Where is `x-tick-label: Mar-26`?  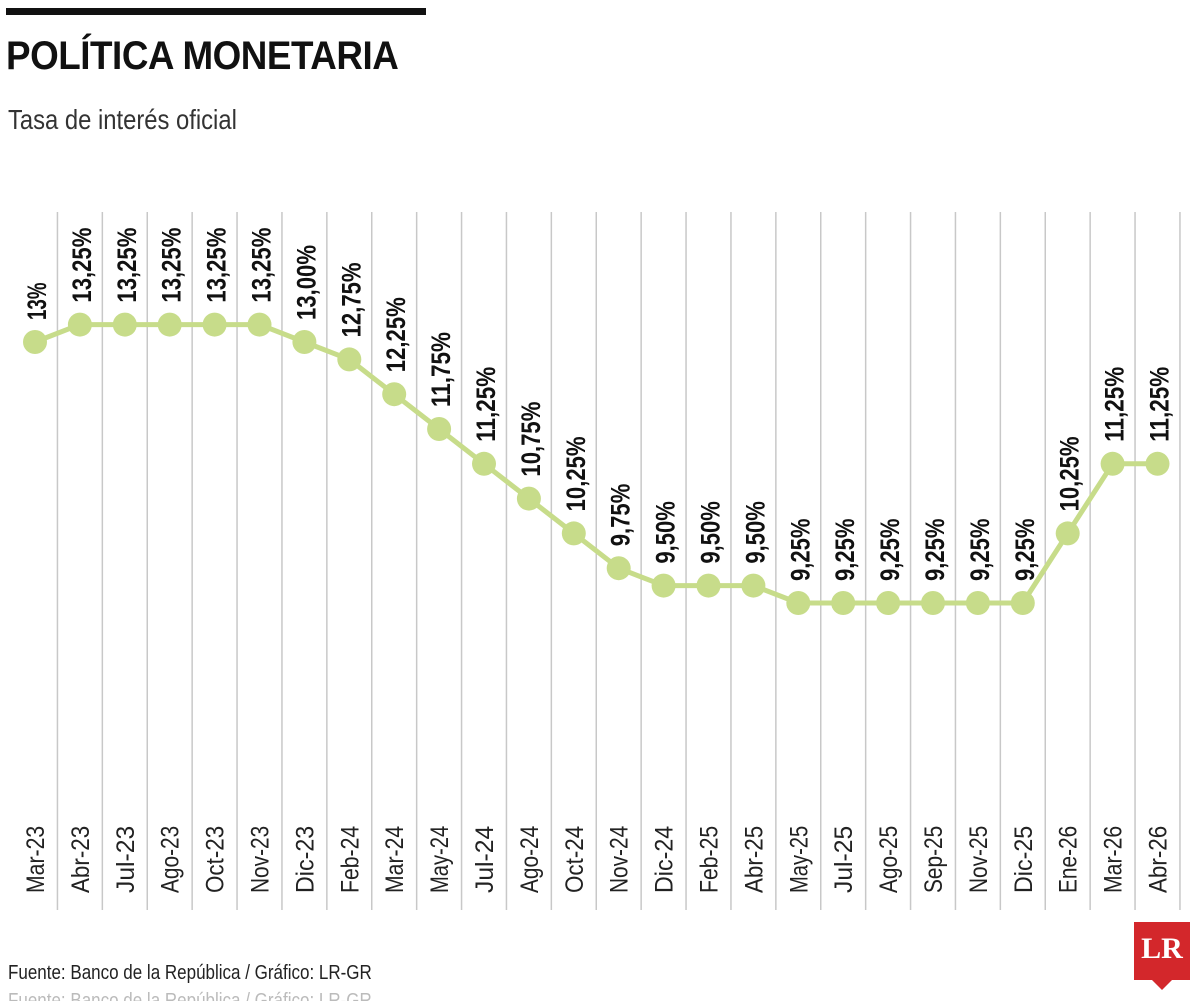 x-tick-label: Mar-26 is located at coordinates (1114, 859).